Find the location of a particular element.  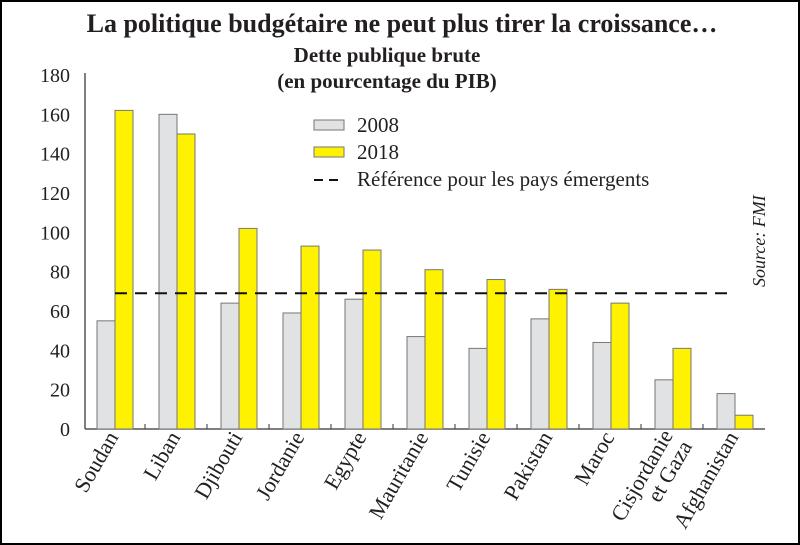

y-tick-label: 120 is located at coordinates (55, 194).